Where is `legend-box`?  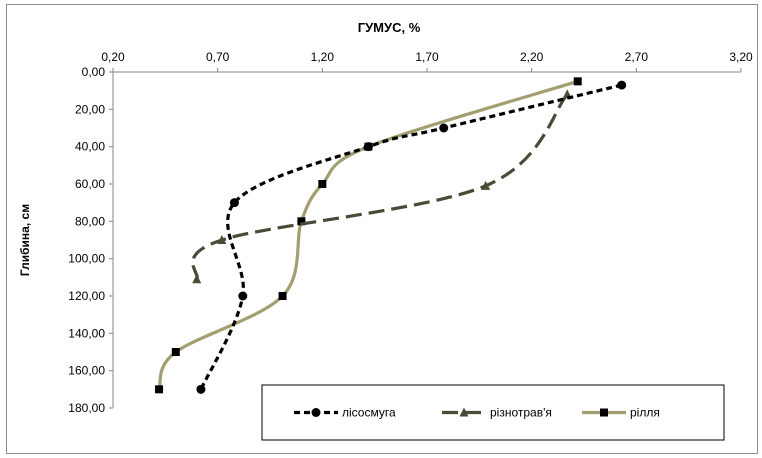 legend-box is located at coordinates (493, 412).